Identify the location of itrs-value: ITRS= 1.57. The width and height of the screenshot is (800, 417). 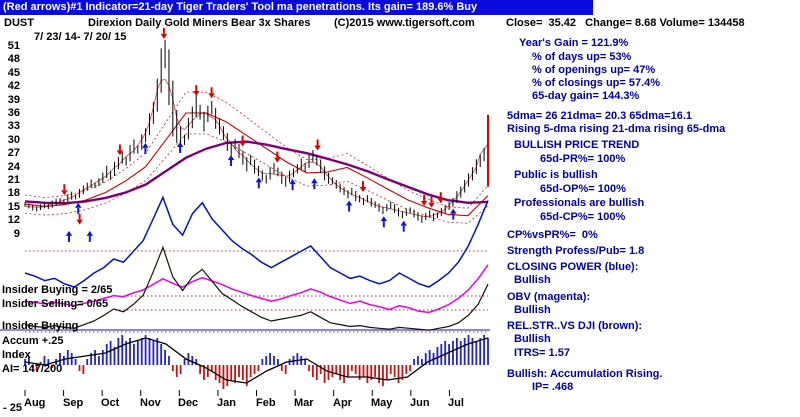
(542, 353).